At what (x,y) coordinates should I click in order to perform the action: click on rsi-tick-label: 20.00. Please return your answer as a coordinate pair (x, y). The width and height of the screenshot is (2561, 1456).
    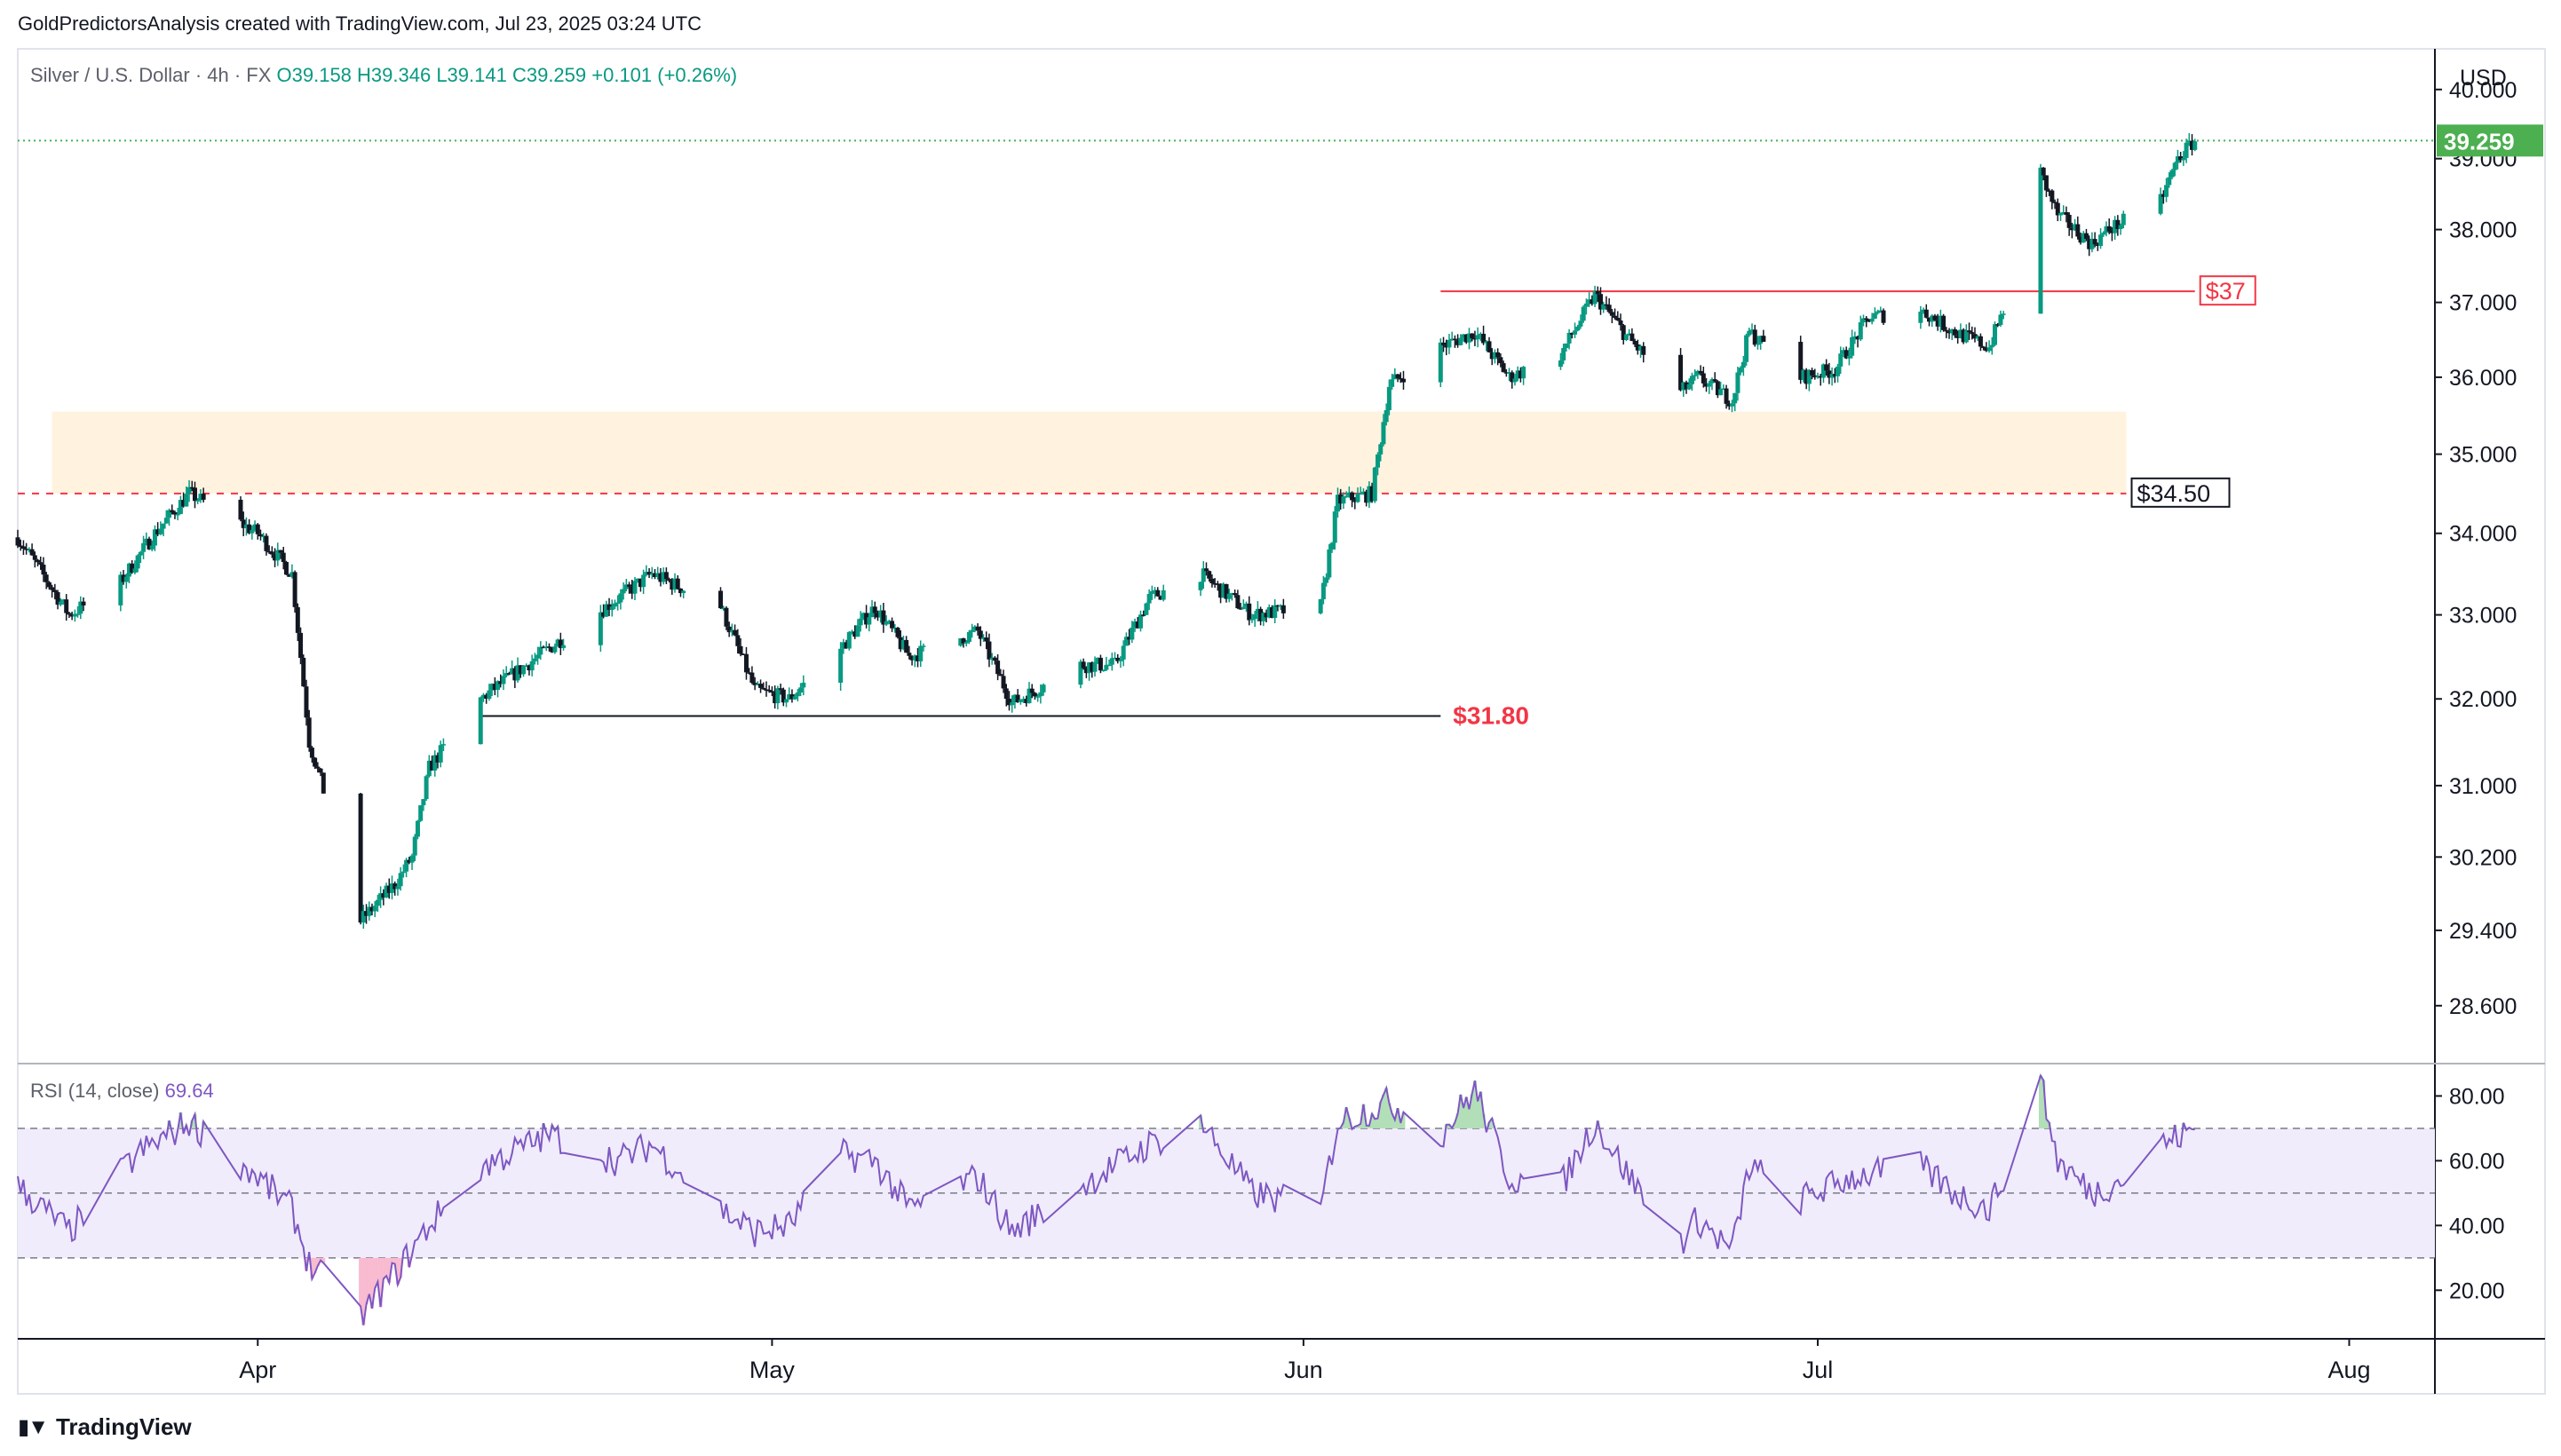
    Looking at the image, I should click on (2477, 1290).